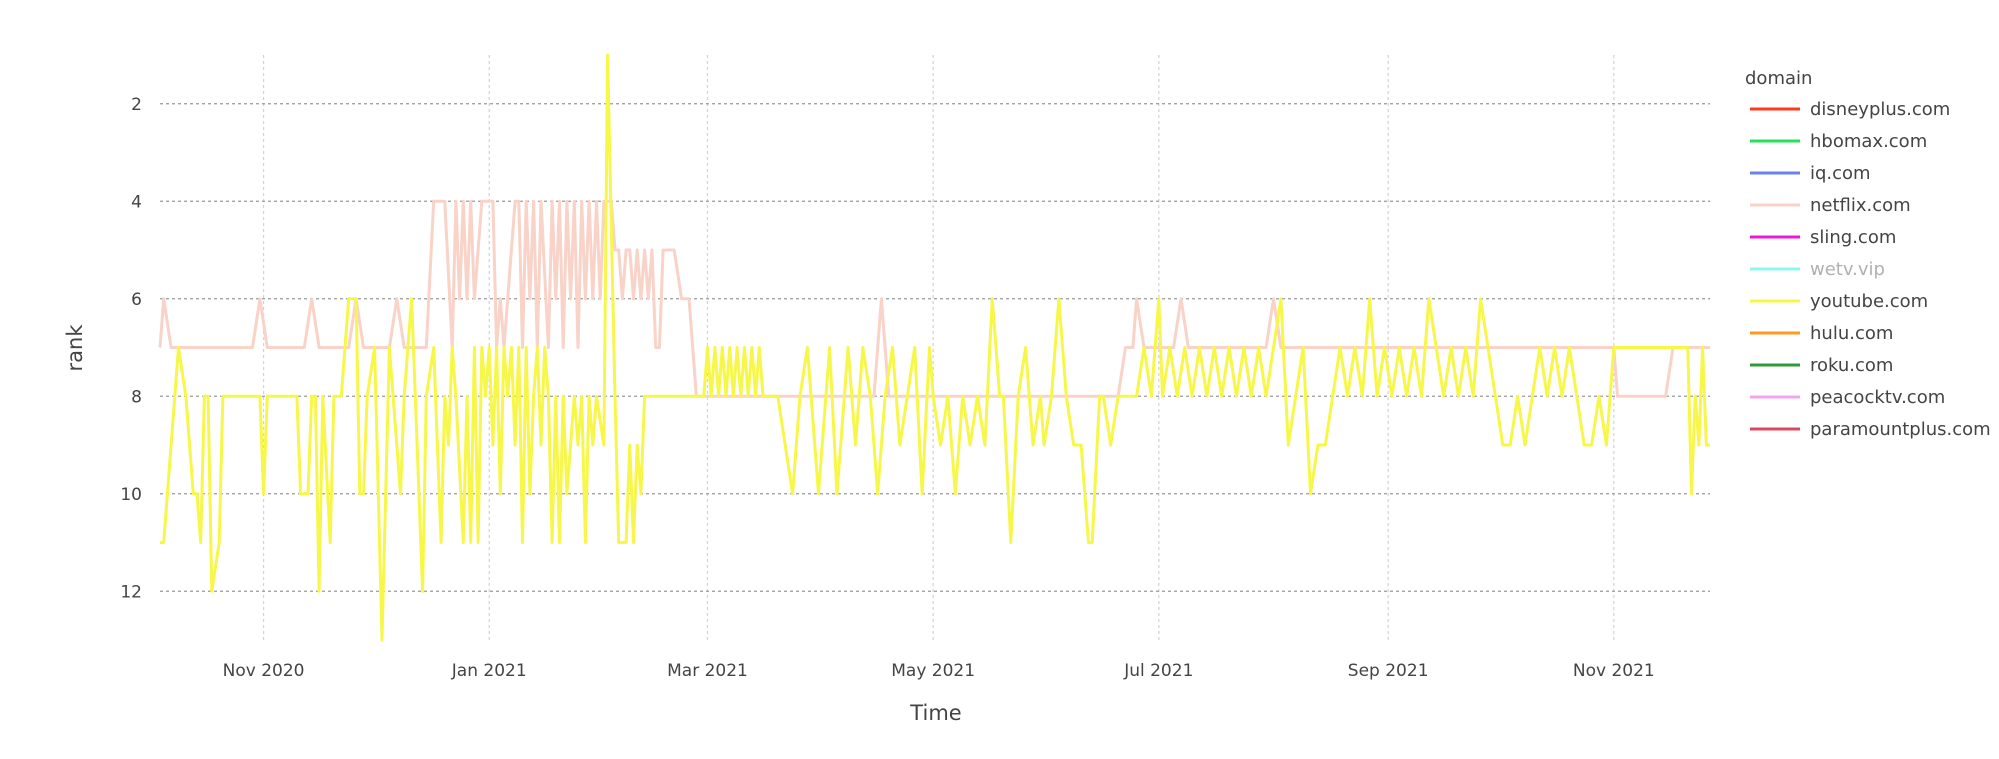 The image size is (1999, 759). Describe the element at coordinates (1869, 301) in the screenshot. I see `legend-label: youtube.com` at that location.